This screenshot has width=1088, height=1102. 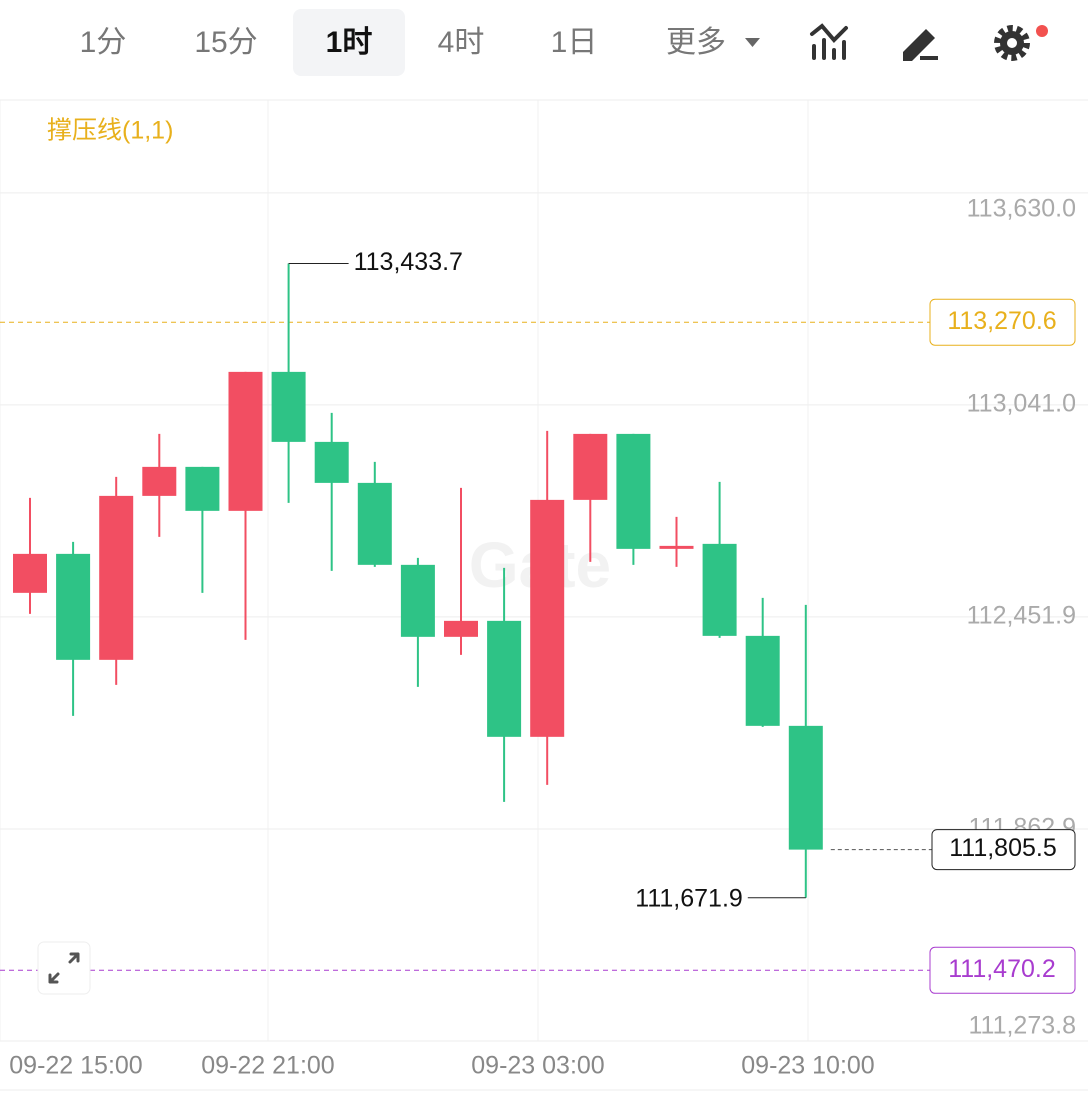 What do you see at coordinates (829, 41) in the screenshot?
I see `chart-icon` at bounding box center [829, 41].